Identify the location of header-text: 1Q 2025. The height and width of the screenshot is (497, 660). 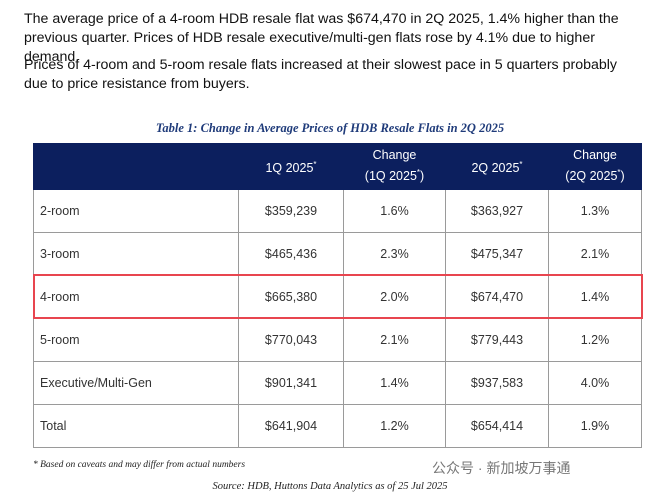
(289, 168).